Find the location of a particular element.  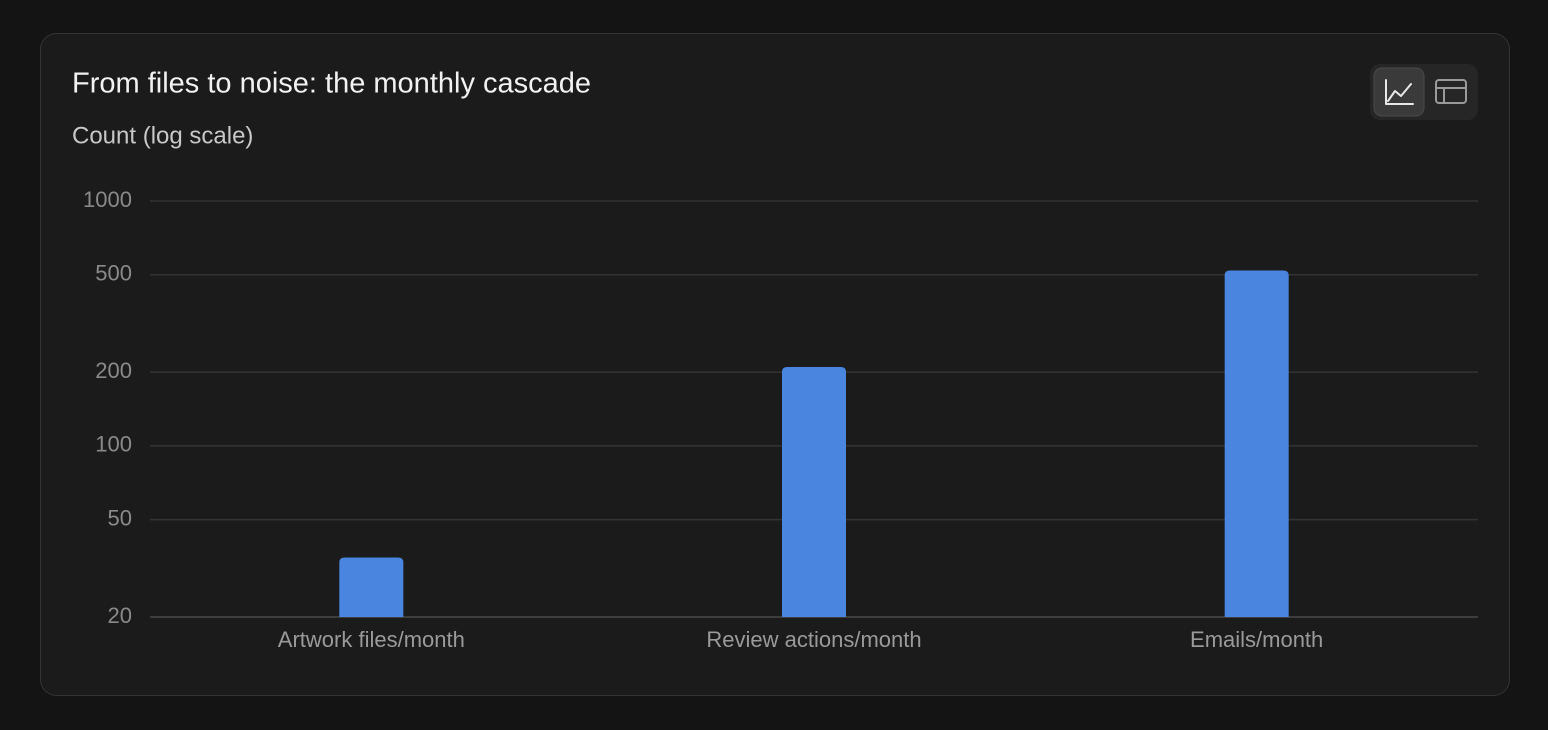

y-tick-label: 20 is located at coordinates (120, 615).